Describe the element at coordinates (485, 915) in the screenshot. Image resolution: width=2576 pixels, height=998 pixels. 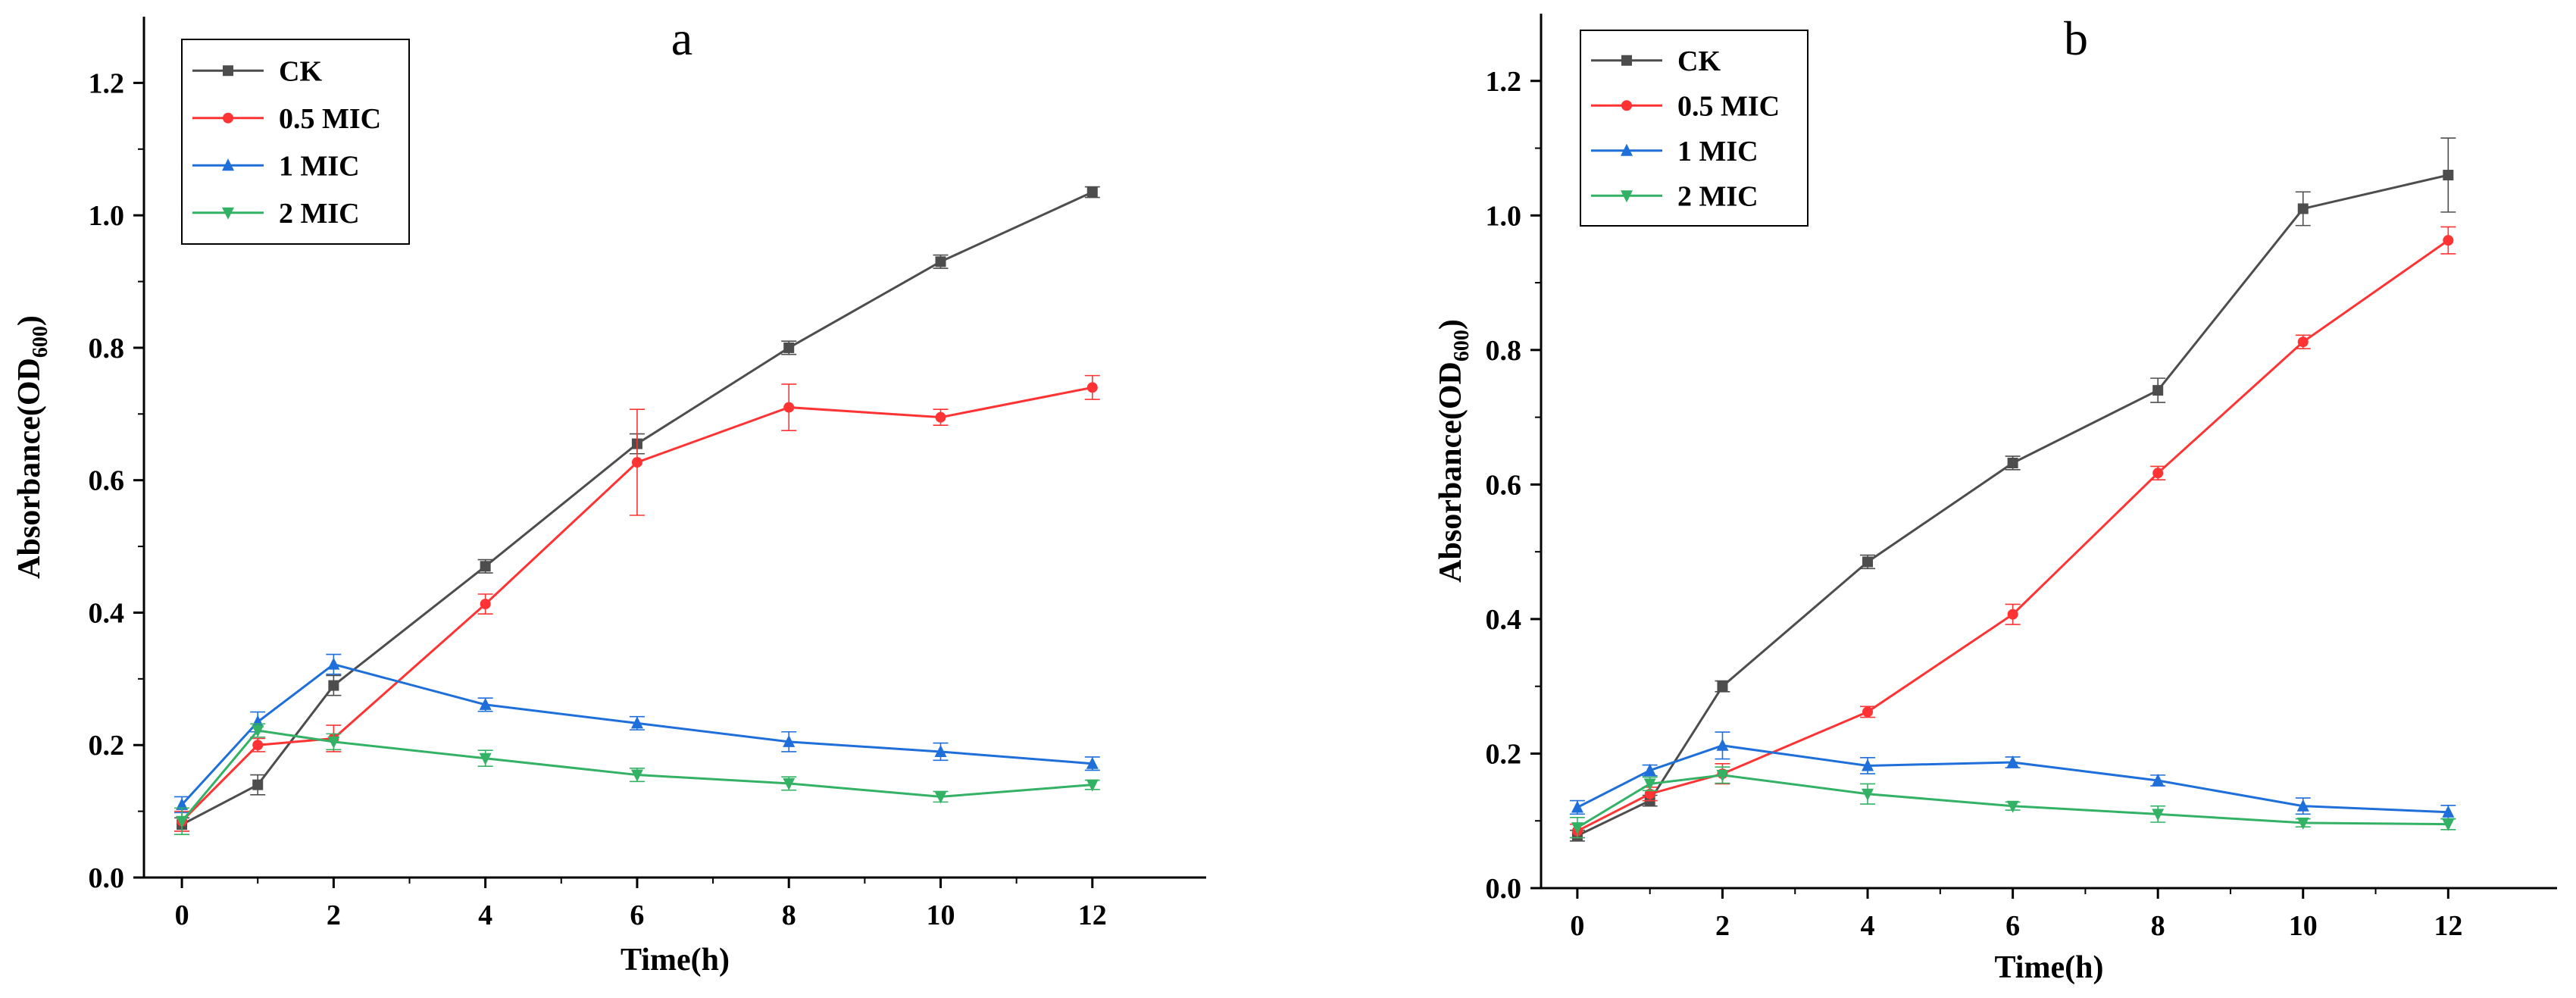
I see `x-tick-label: 4` at that location.